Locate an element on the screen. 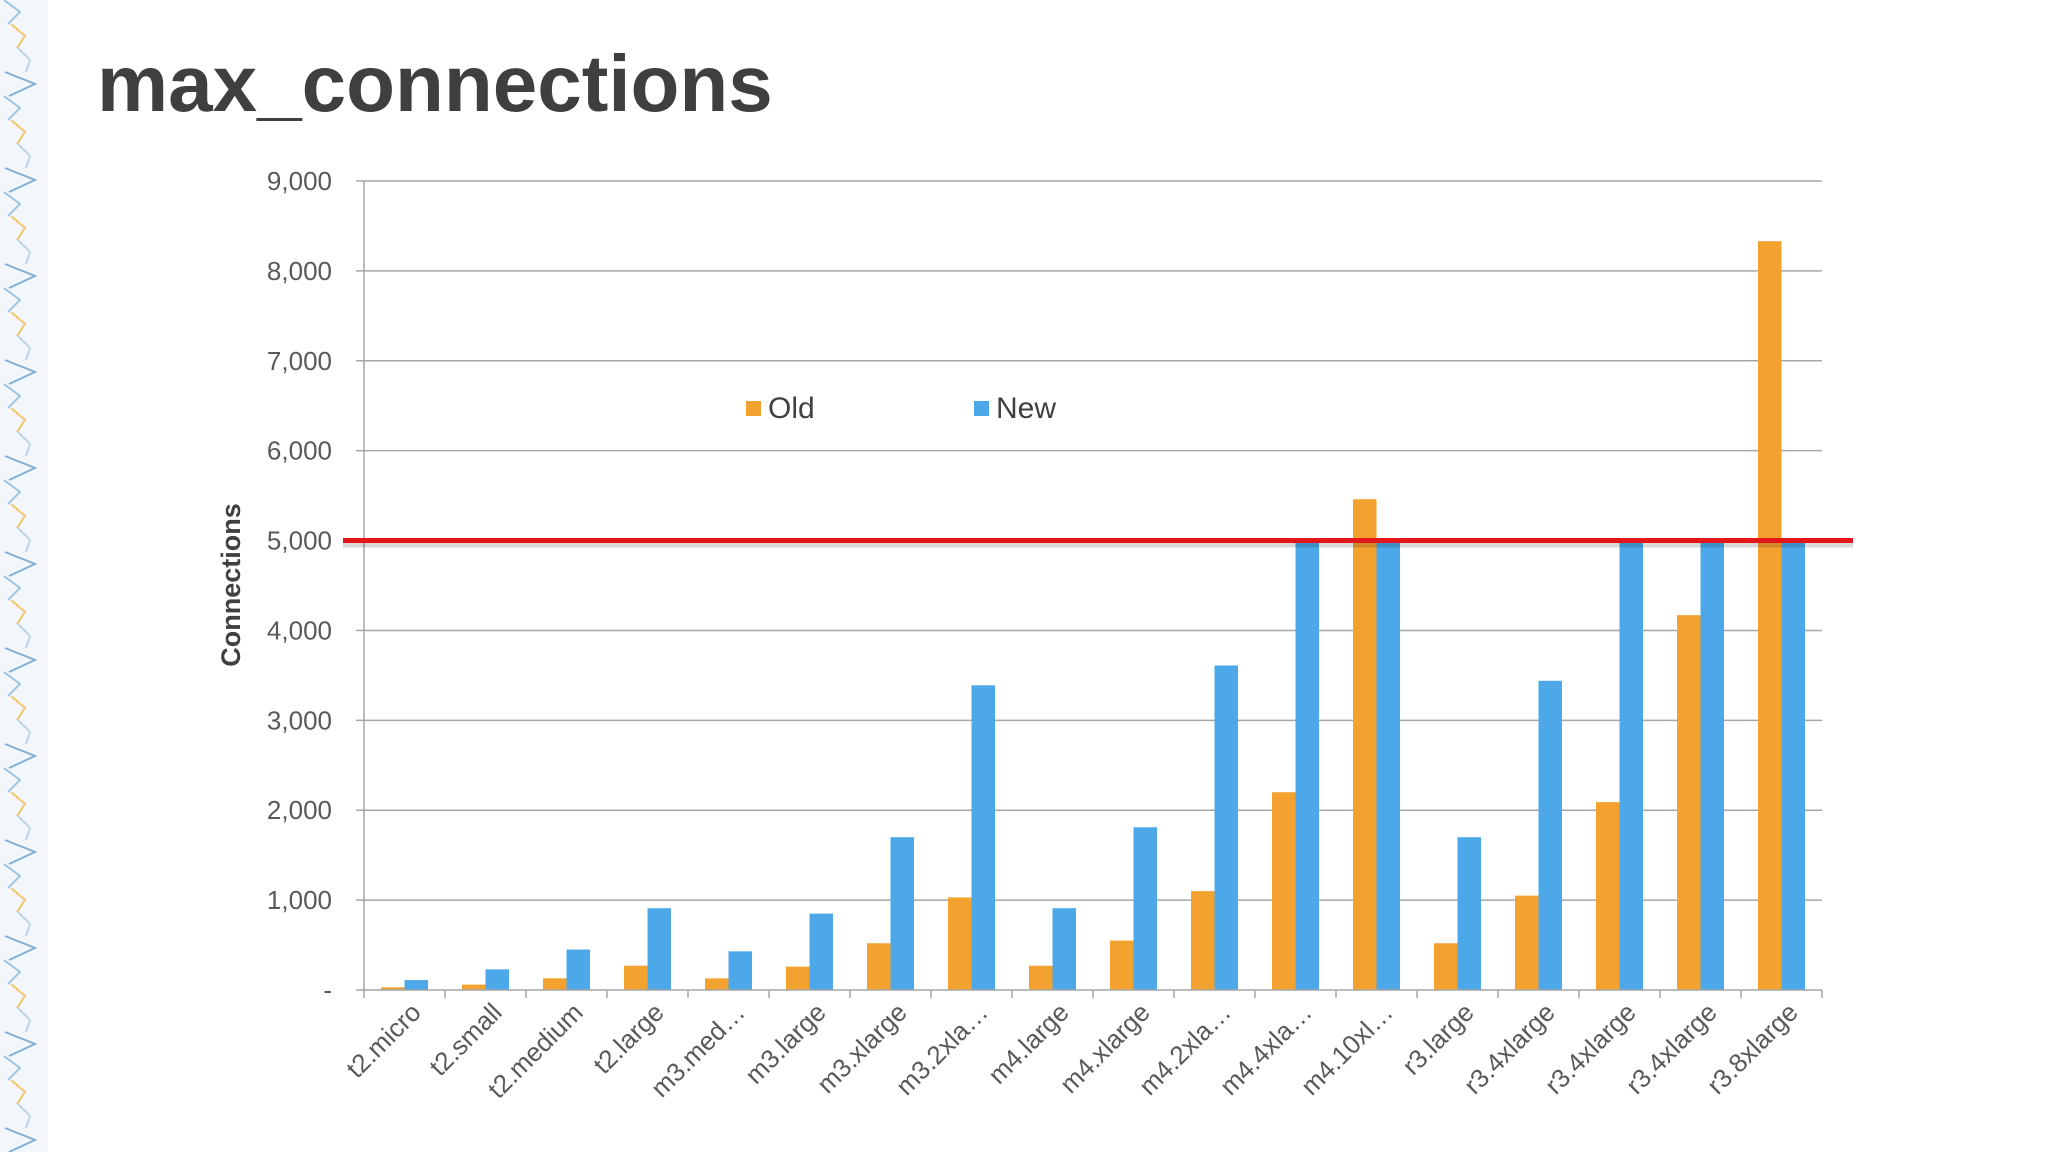  x-tick-label: t2.micro is located at coordinates (383, 1040).